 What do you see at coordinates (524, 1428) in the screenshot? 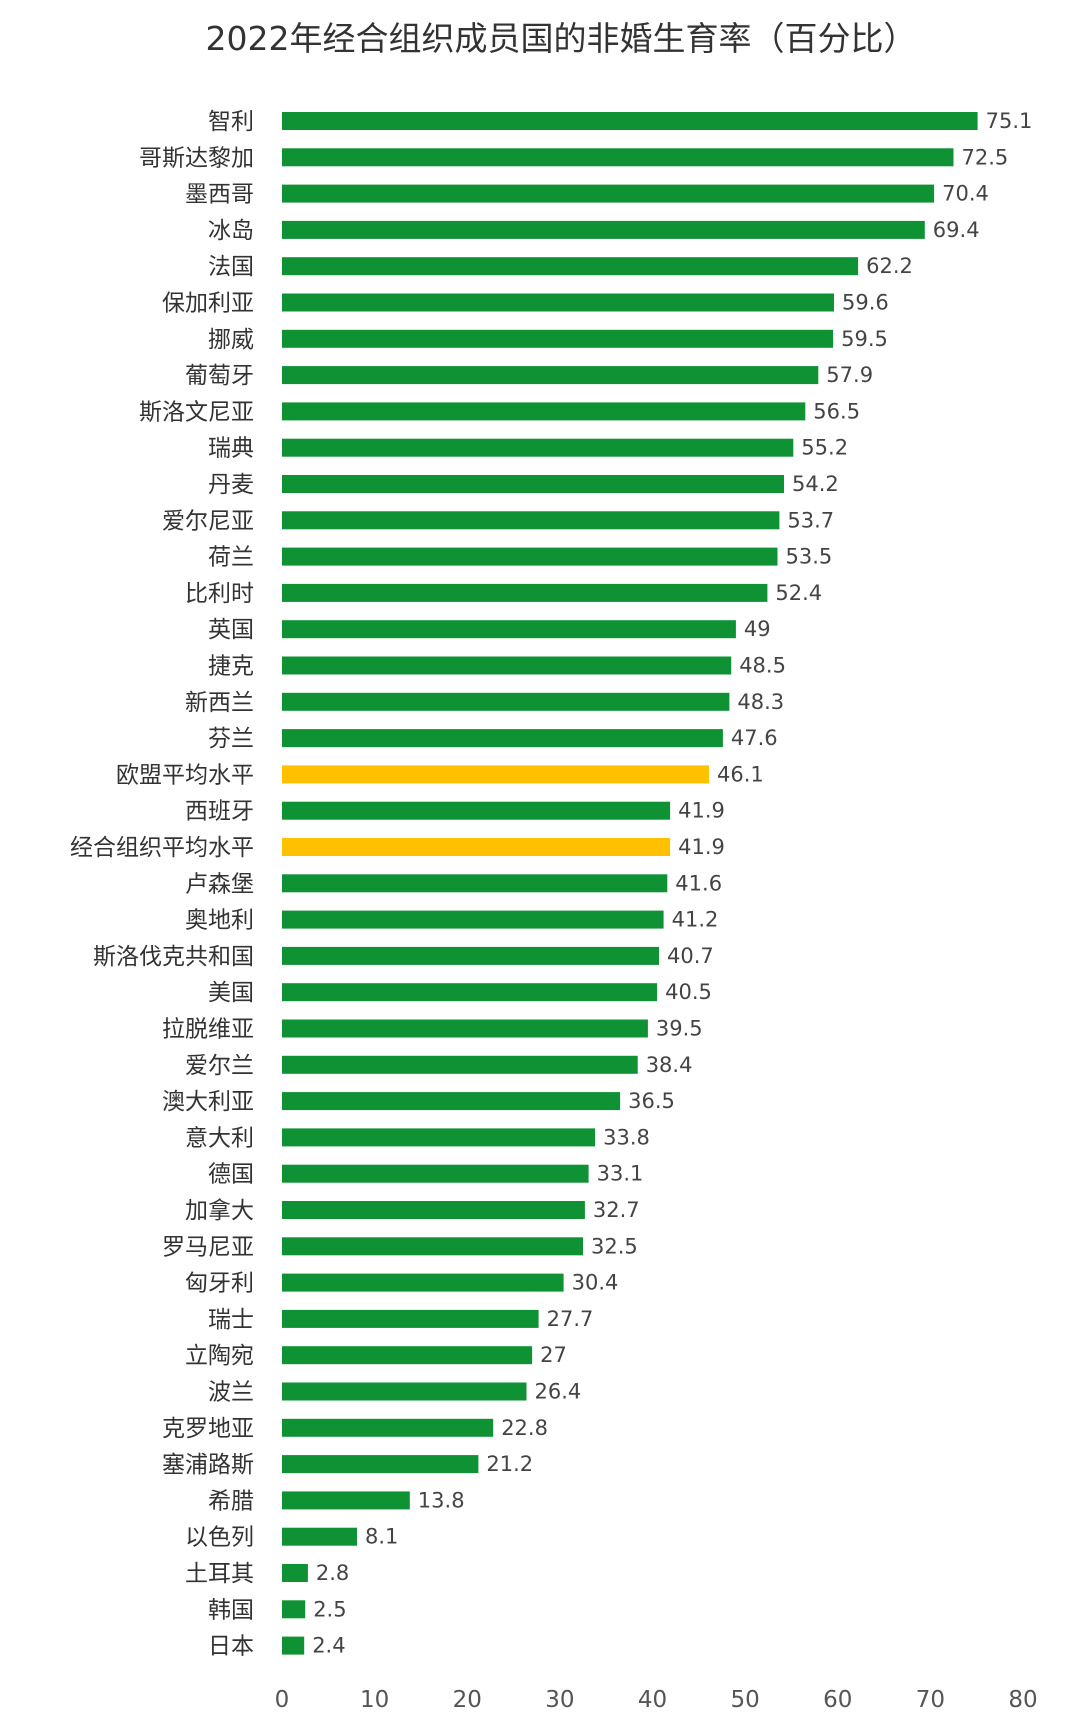
I see `value-label: 22.8` at bounding box center [524, 1428].